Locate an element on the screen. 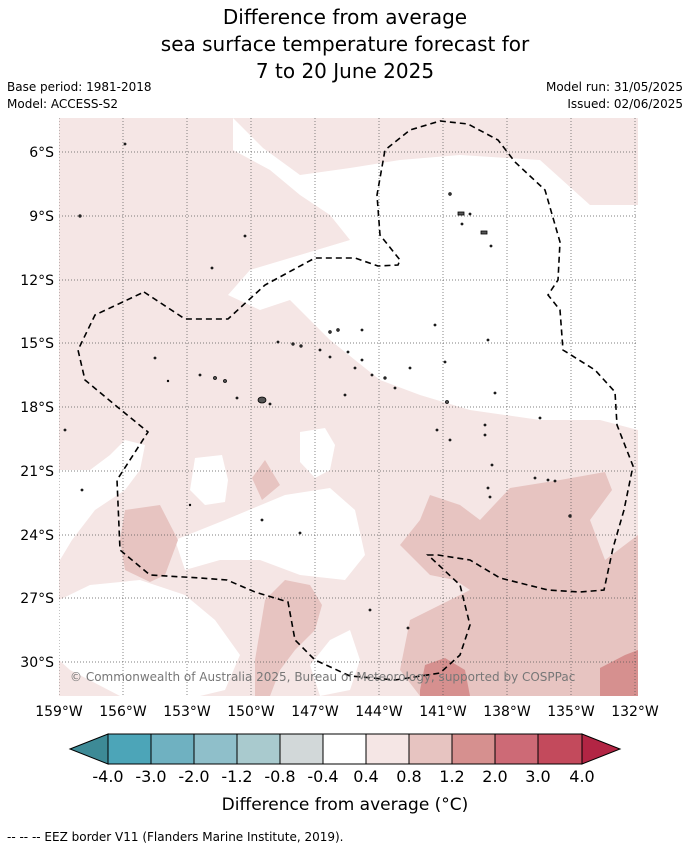 This screenshot has height=850, width=690. colorbar is located at coordinates (345, 749).